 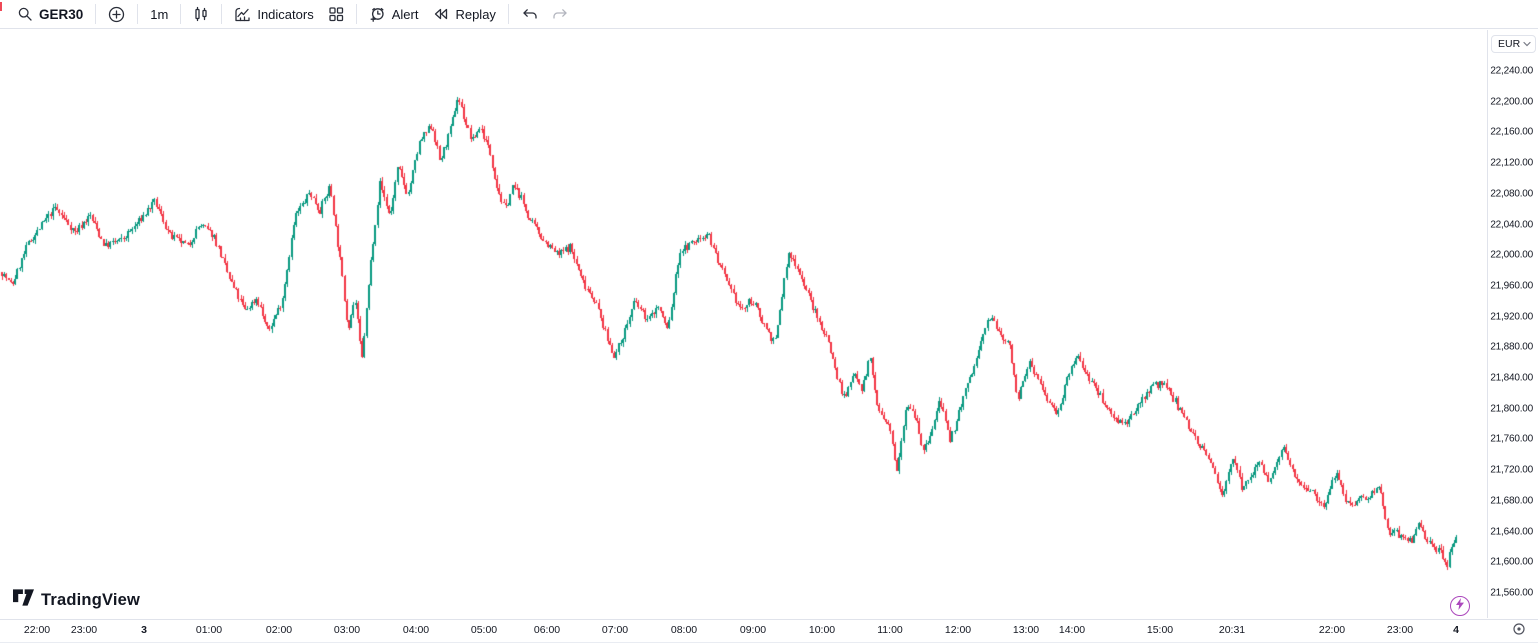 I want to click on indicators-button: Indicators, so click(x=273, y=14).